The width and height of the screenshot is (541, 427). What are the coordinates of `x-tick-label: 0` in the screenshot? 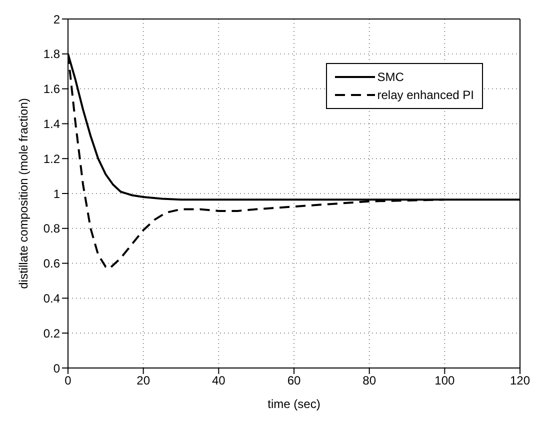 It's located at (68, 381).